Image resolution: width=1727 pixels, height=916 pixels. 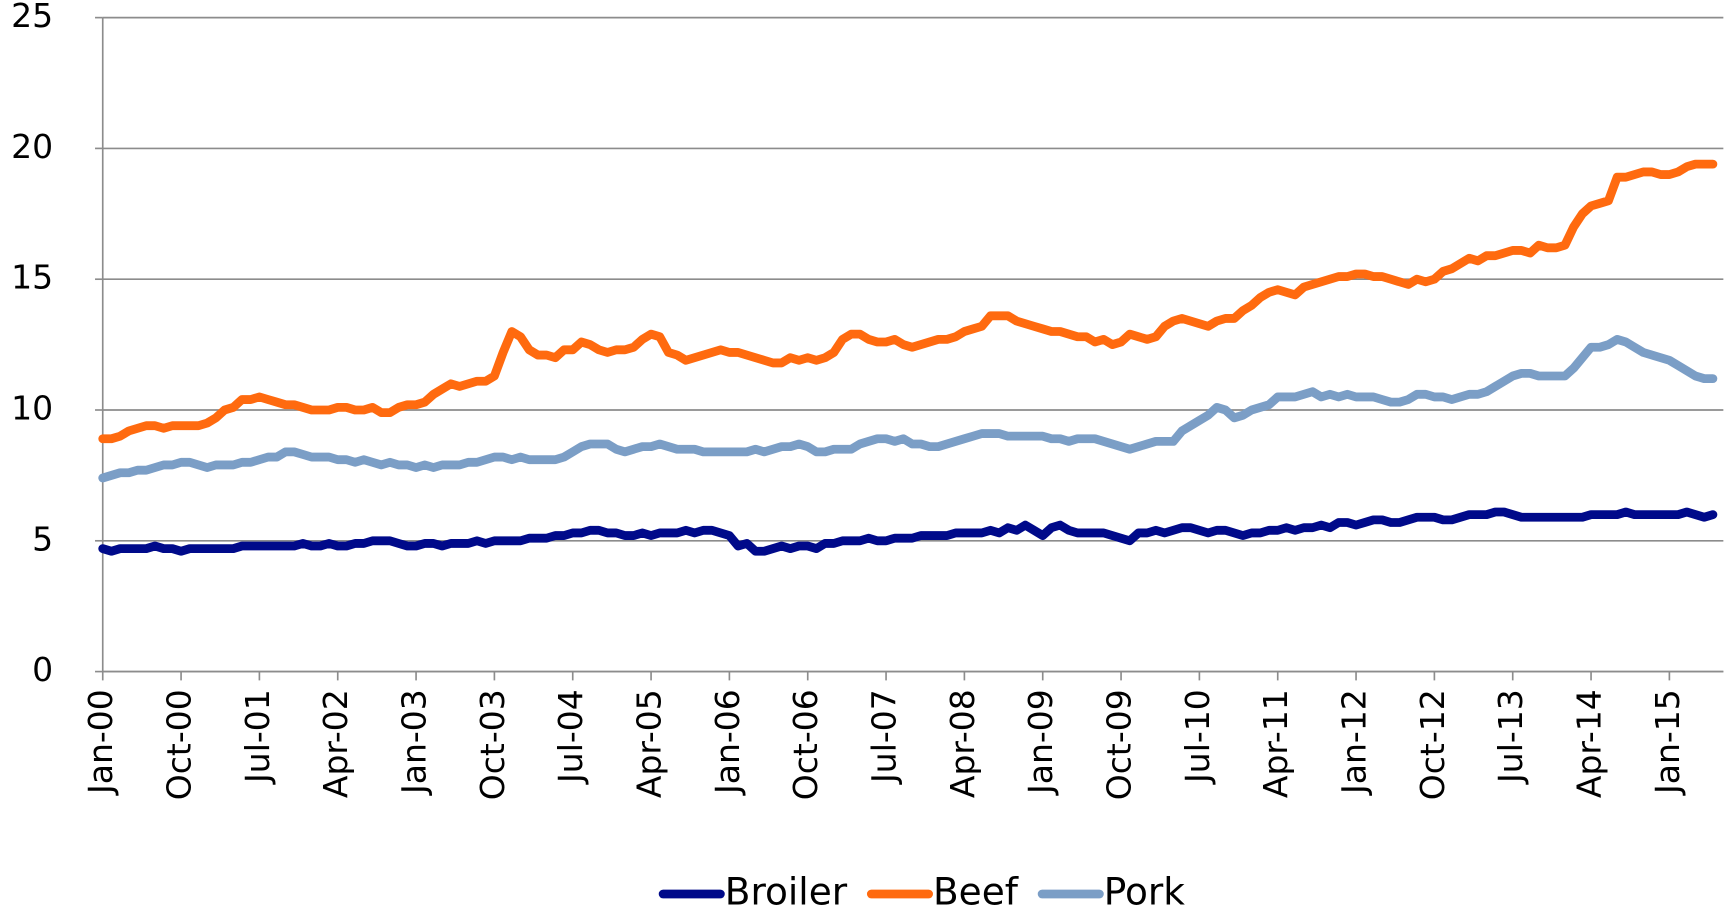 What do you see at coordinates (42, 538) in the screenshot?
I see `y-tick-label: 5` at bounding box center [42, 538].